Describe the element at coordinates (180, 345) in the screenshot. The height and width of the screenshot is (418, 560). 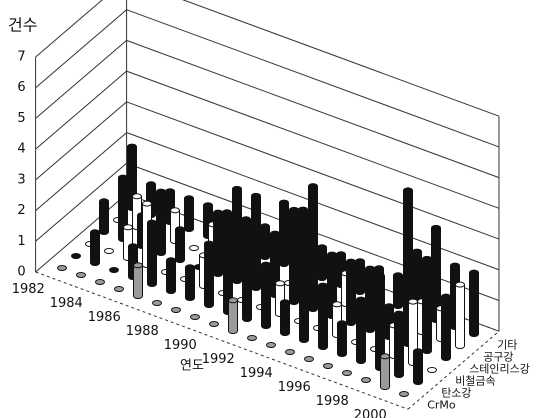
I see `x-tick-label: 1990` at that location.